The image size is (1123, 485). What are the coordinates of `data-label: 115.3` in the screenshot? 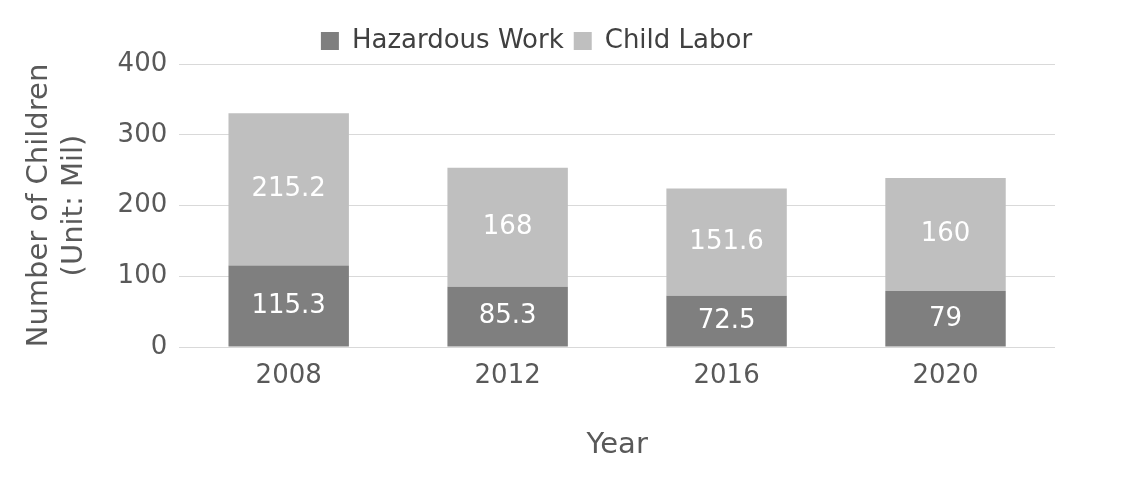 It's located at (288, 303).